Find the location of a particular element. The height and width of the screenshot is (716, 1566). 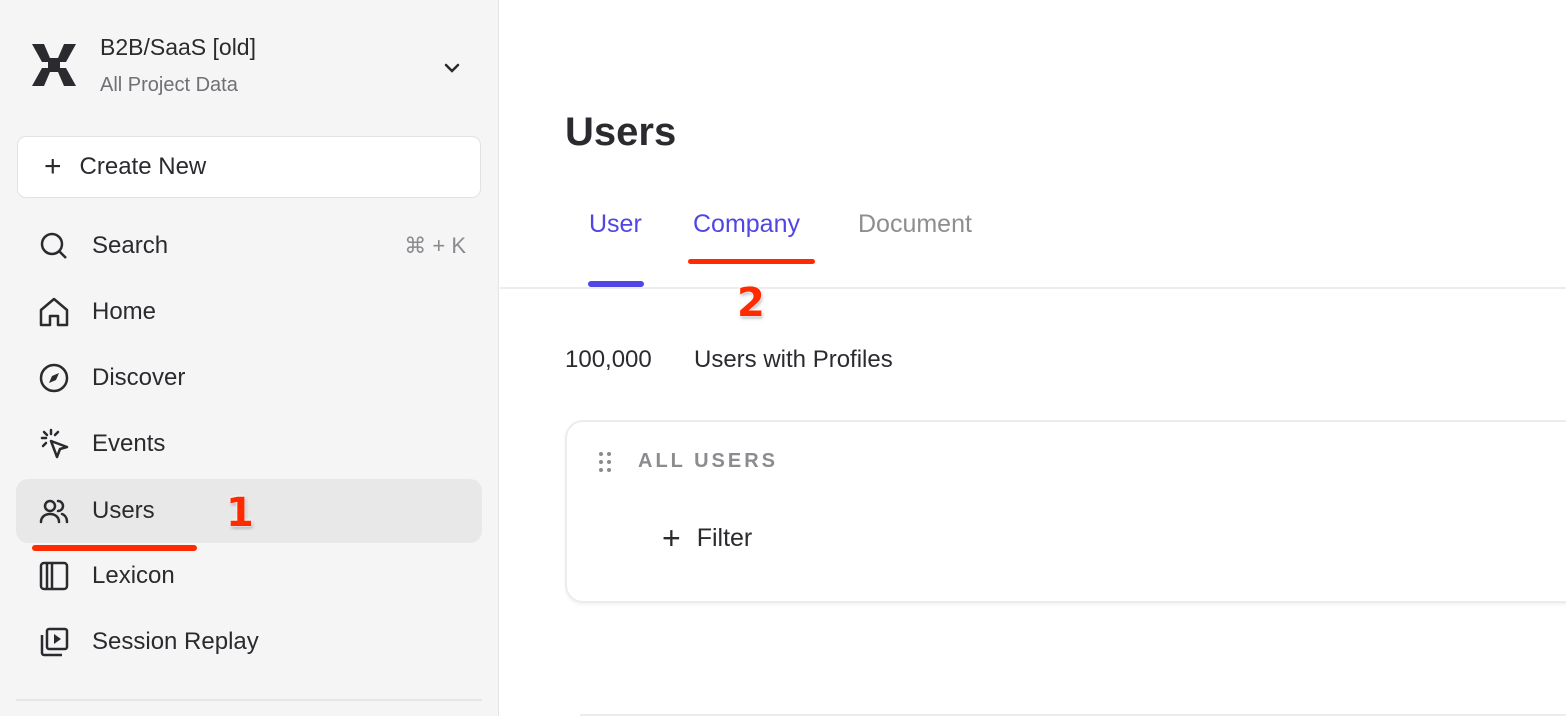

play-stack-icon is located at coordinates (54, 642).